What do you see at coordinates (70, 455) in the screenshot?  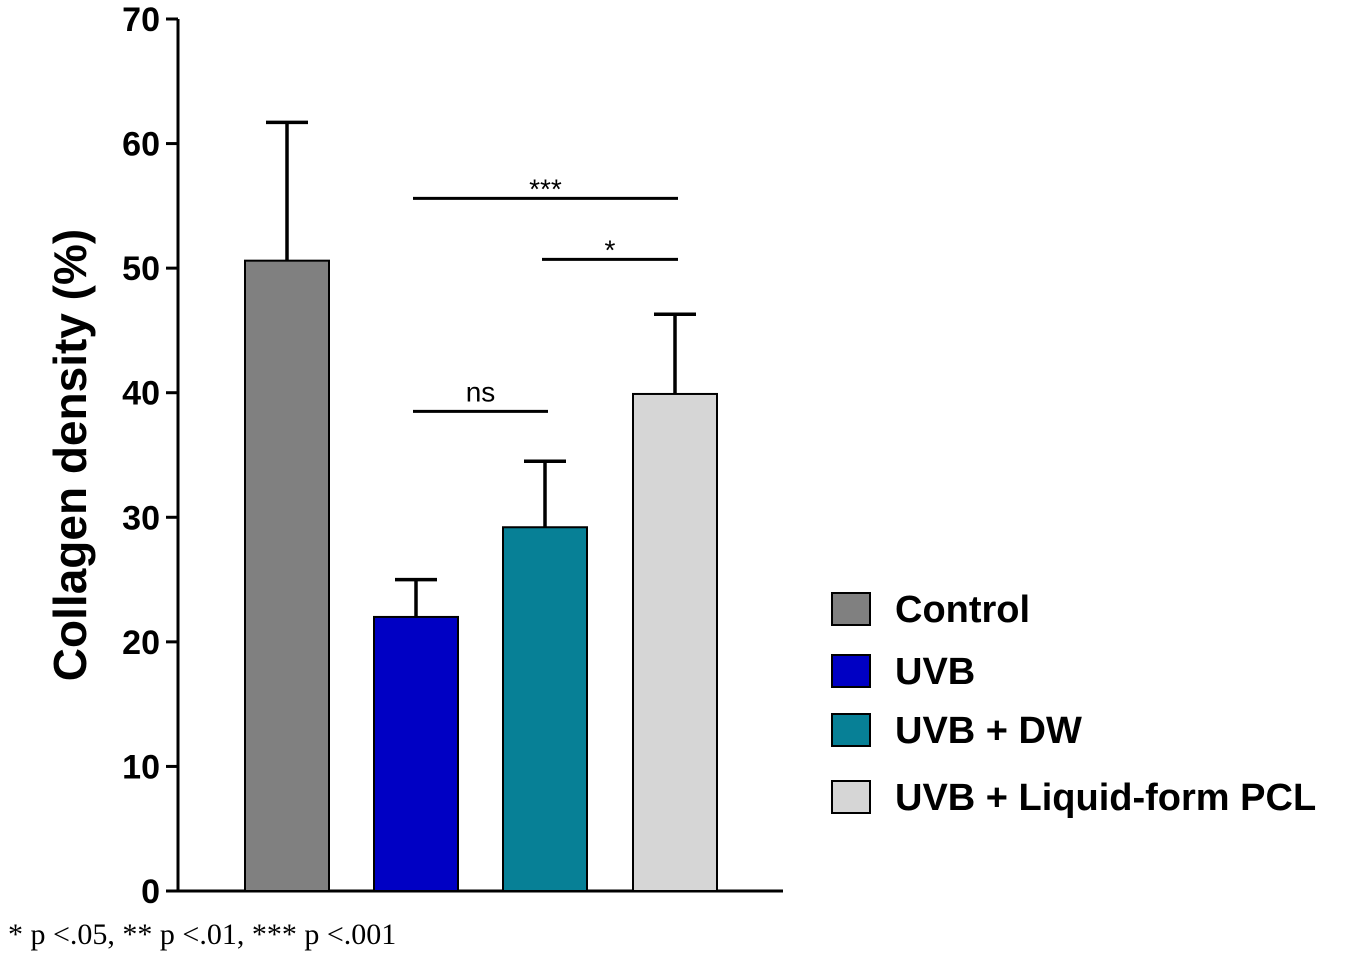 I see `y-axis-label: Collagen density (%)` at bounding box center [70, 455].